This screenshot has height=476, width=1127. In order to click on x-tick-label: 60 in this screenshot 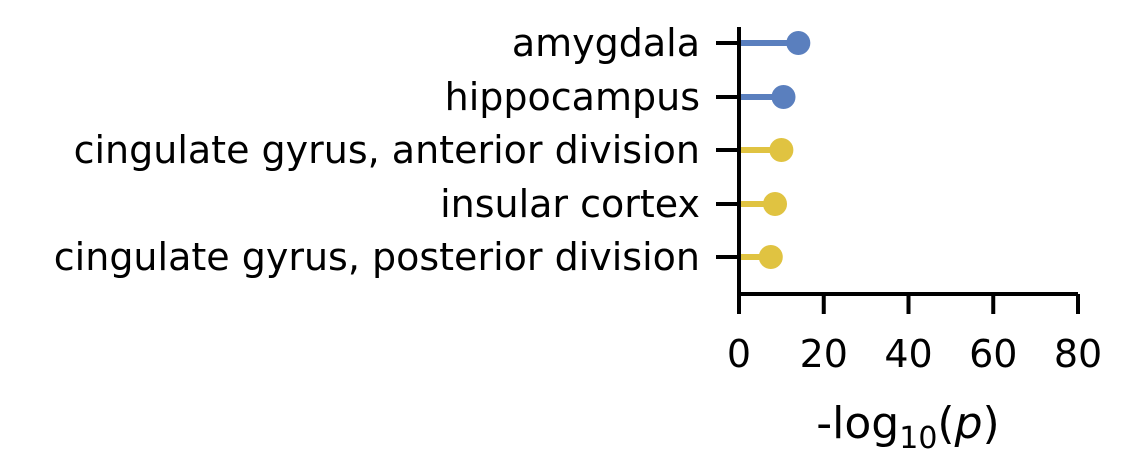, I will do `click(993, 354)`.